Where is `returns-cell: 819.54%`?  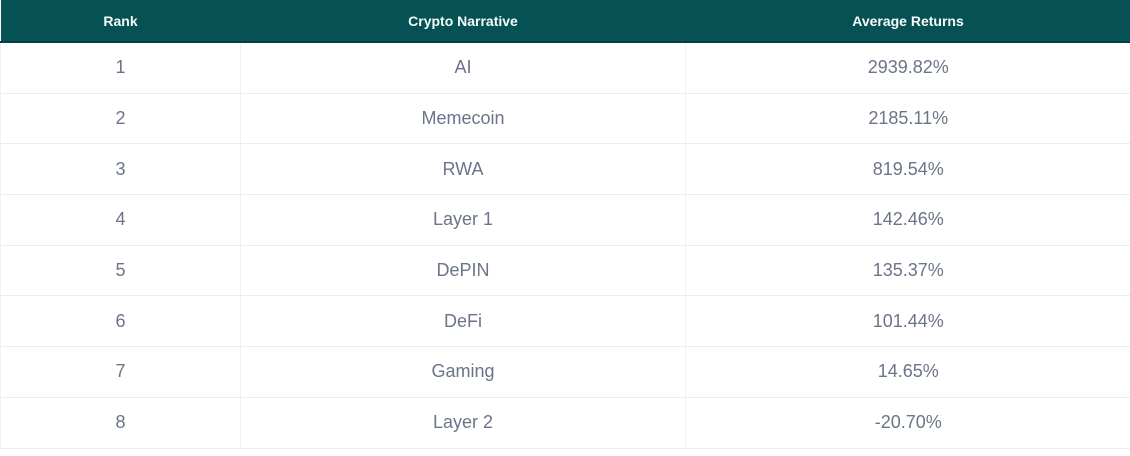 returns-cell: 819.54% is located at coordinates (907, 169).